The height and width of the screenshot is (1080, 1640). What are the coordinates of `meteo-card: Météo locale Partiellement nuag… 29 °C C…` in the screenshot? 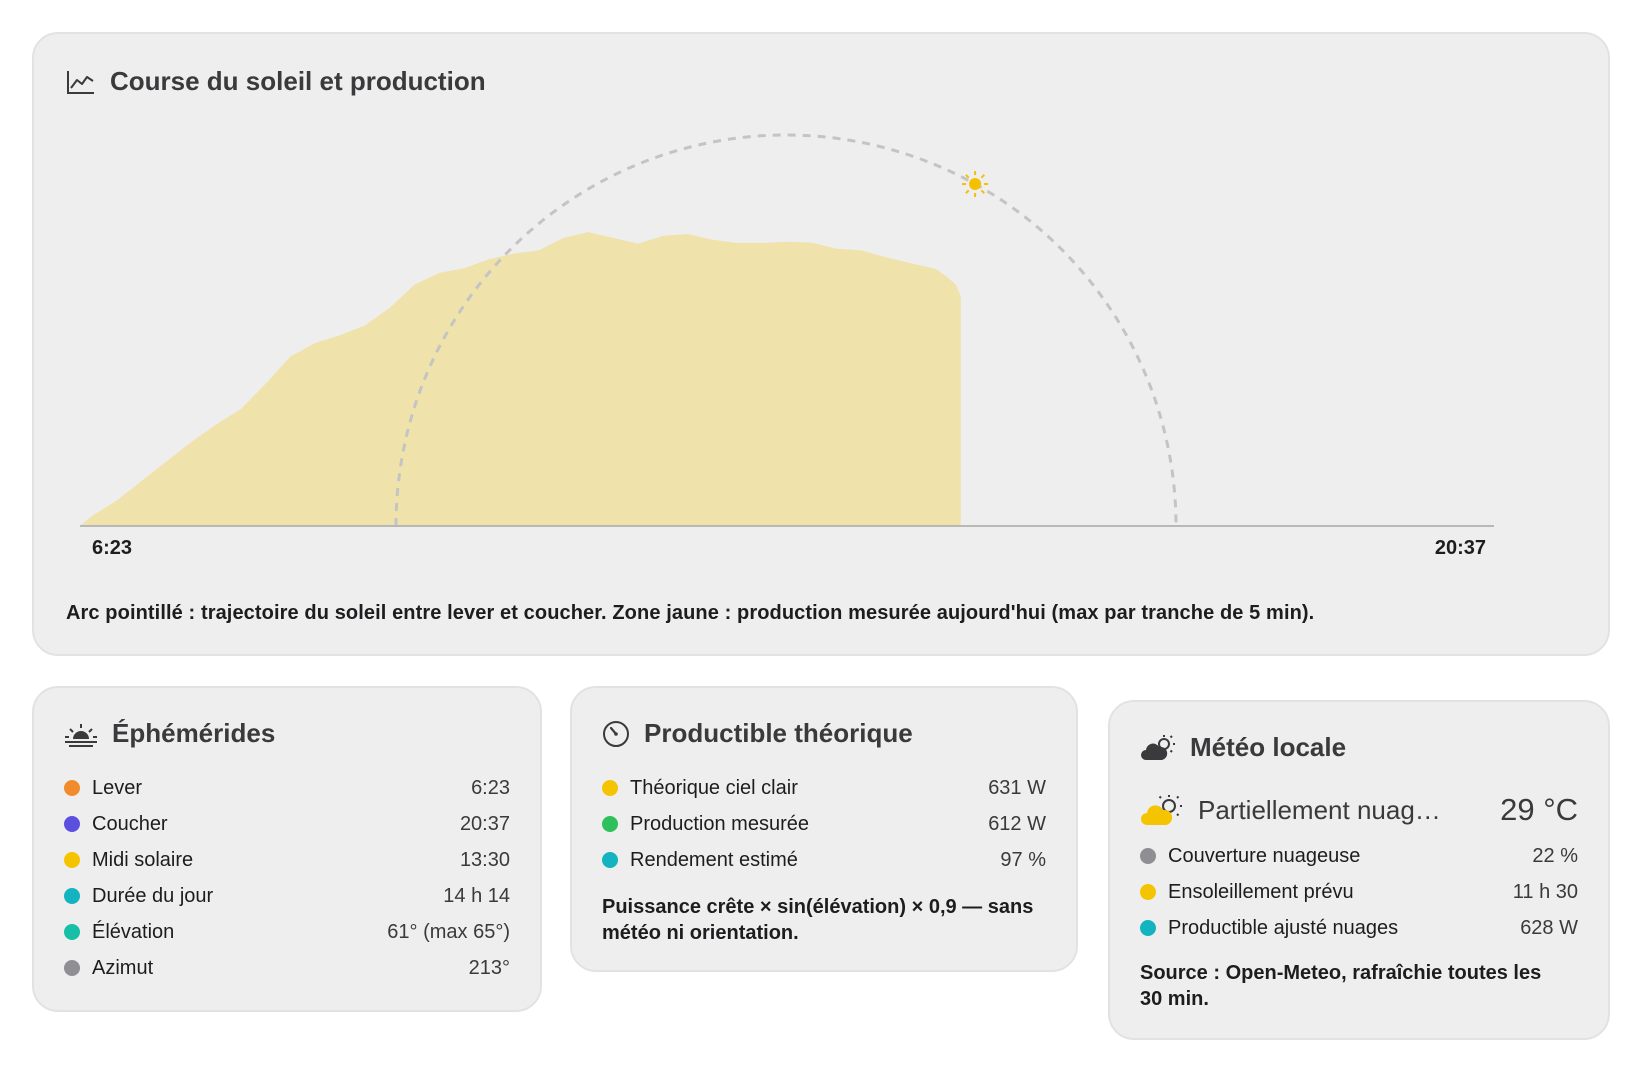 It's located at (1359, 870).